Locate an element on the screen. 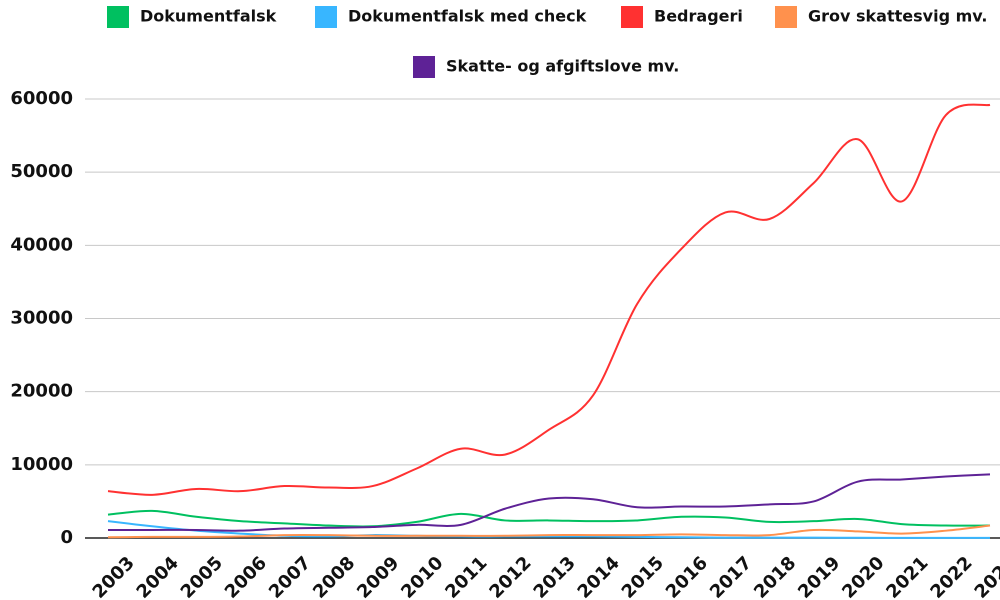  y-tick-label: 0 is located at coordinates (66, 537).